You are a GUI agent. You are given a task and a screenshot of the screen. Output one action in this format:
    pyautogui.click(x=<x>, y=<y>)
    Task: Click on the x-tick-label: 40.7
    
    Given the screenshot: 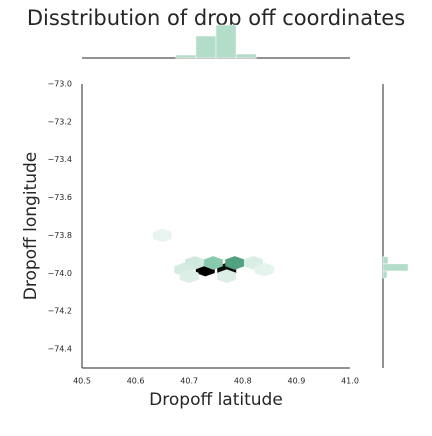 What is the action you would take?
    pyautogui.click(x=189, y=381)
    